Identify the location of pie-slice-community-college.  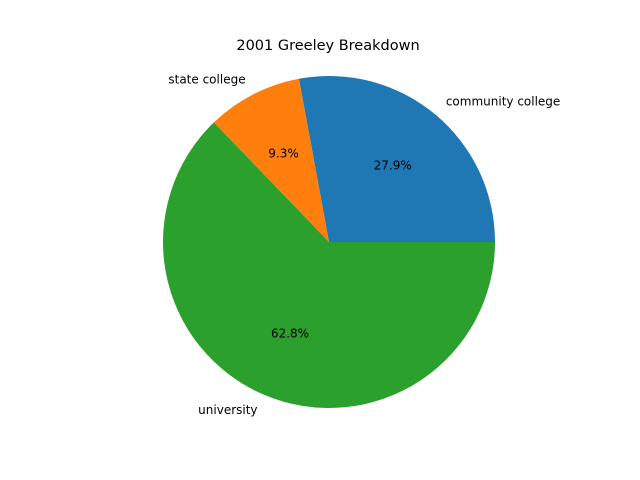
(396, 158).